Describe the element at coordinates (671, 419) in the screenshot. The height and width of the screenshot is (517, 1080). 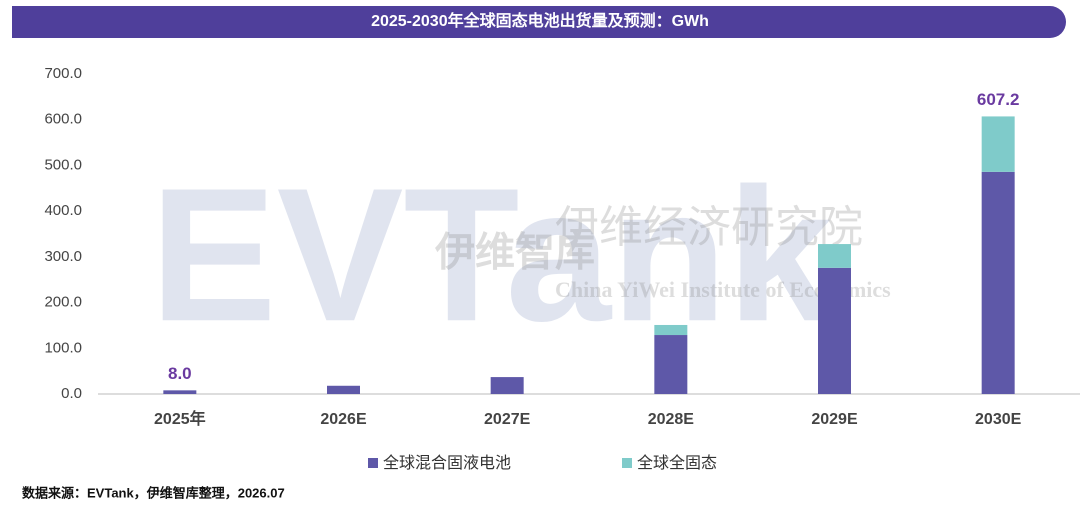
I see `x-tick-label: 2028E` at that location.